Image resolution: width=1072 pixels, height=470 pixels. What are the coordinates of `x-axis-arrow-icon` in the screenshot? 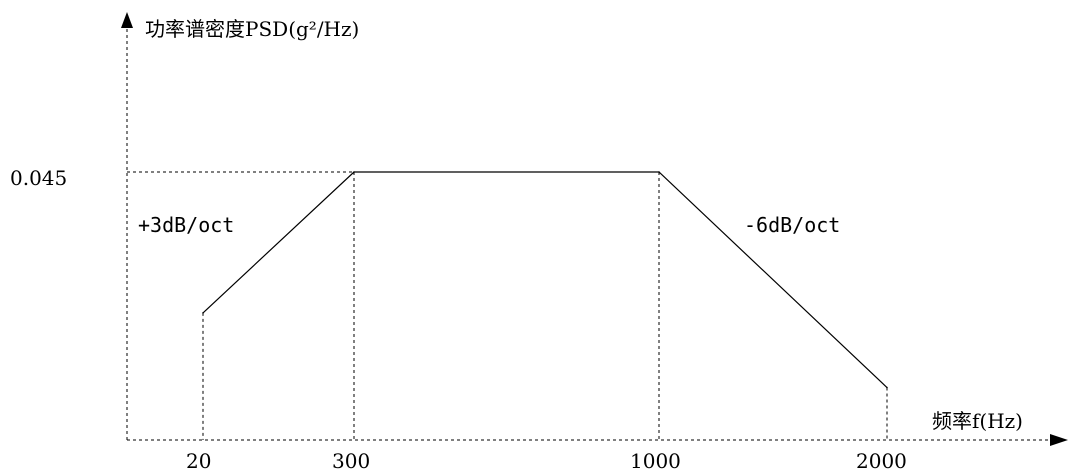 It's located at (1059, 440).